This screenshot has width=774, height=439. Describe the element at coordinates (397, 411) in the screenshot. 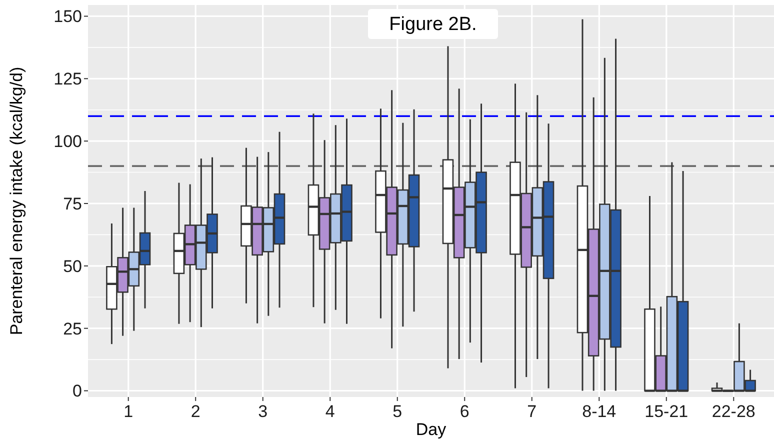

I see `x-tick-label: 5` at that location.